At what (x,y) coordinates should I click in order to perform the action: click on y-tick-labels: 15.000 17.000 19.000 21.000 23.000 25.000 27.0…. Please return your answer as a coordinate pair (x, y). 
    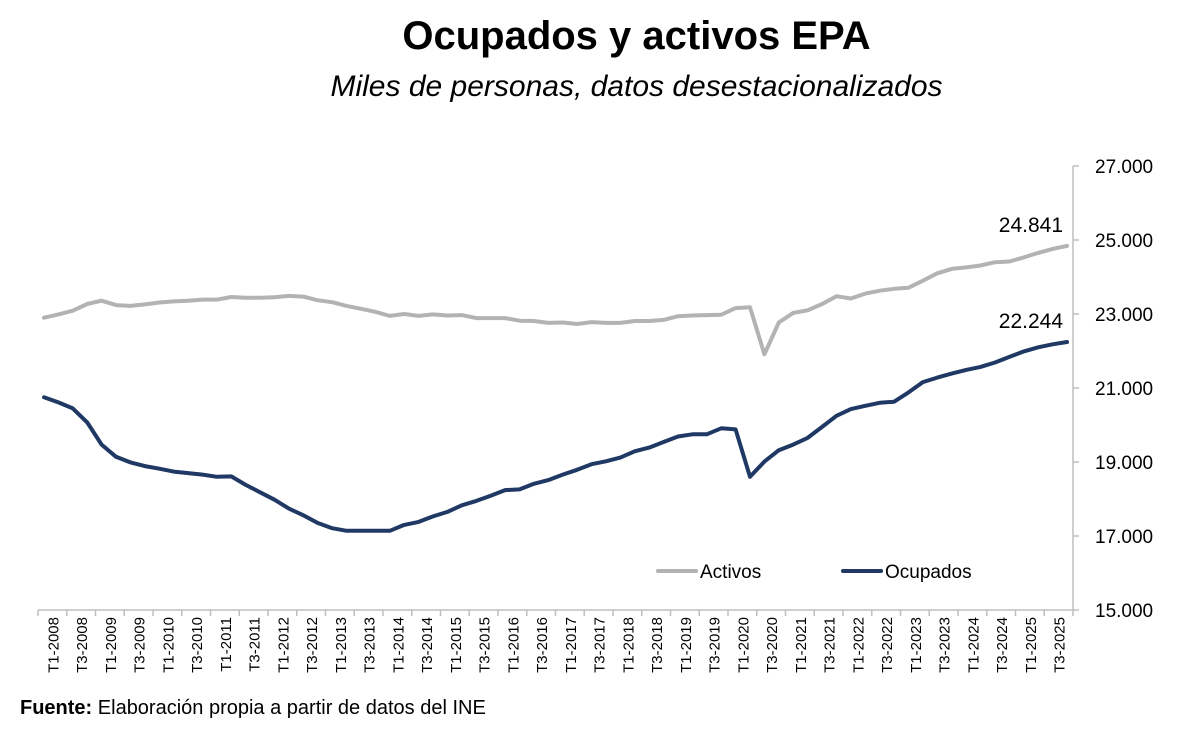
    Looking at the image, I should click on (1113, 389).